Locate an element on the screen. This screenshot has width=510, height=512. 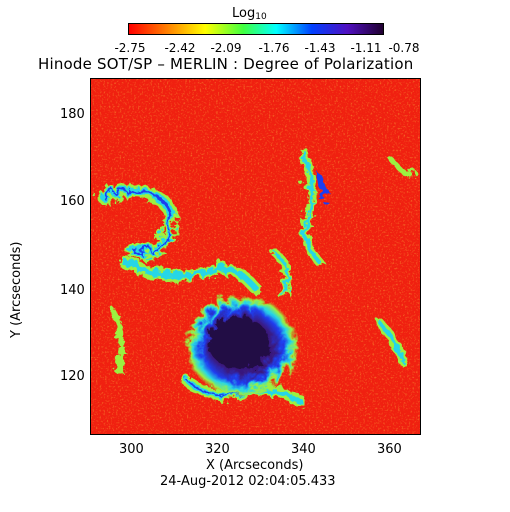
colorbar-label-subscript: 10 is located at coordinates (261, 17).